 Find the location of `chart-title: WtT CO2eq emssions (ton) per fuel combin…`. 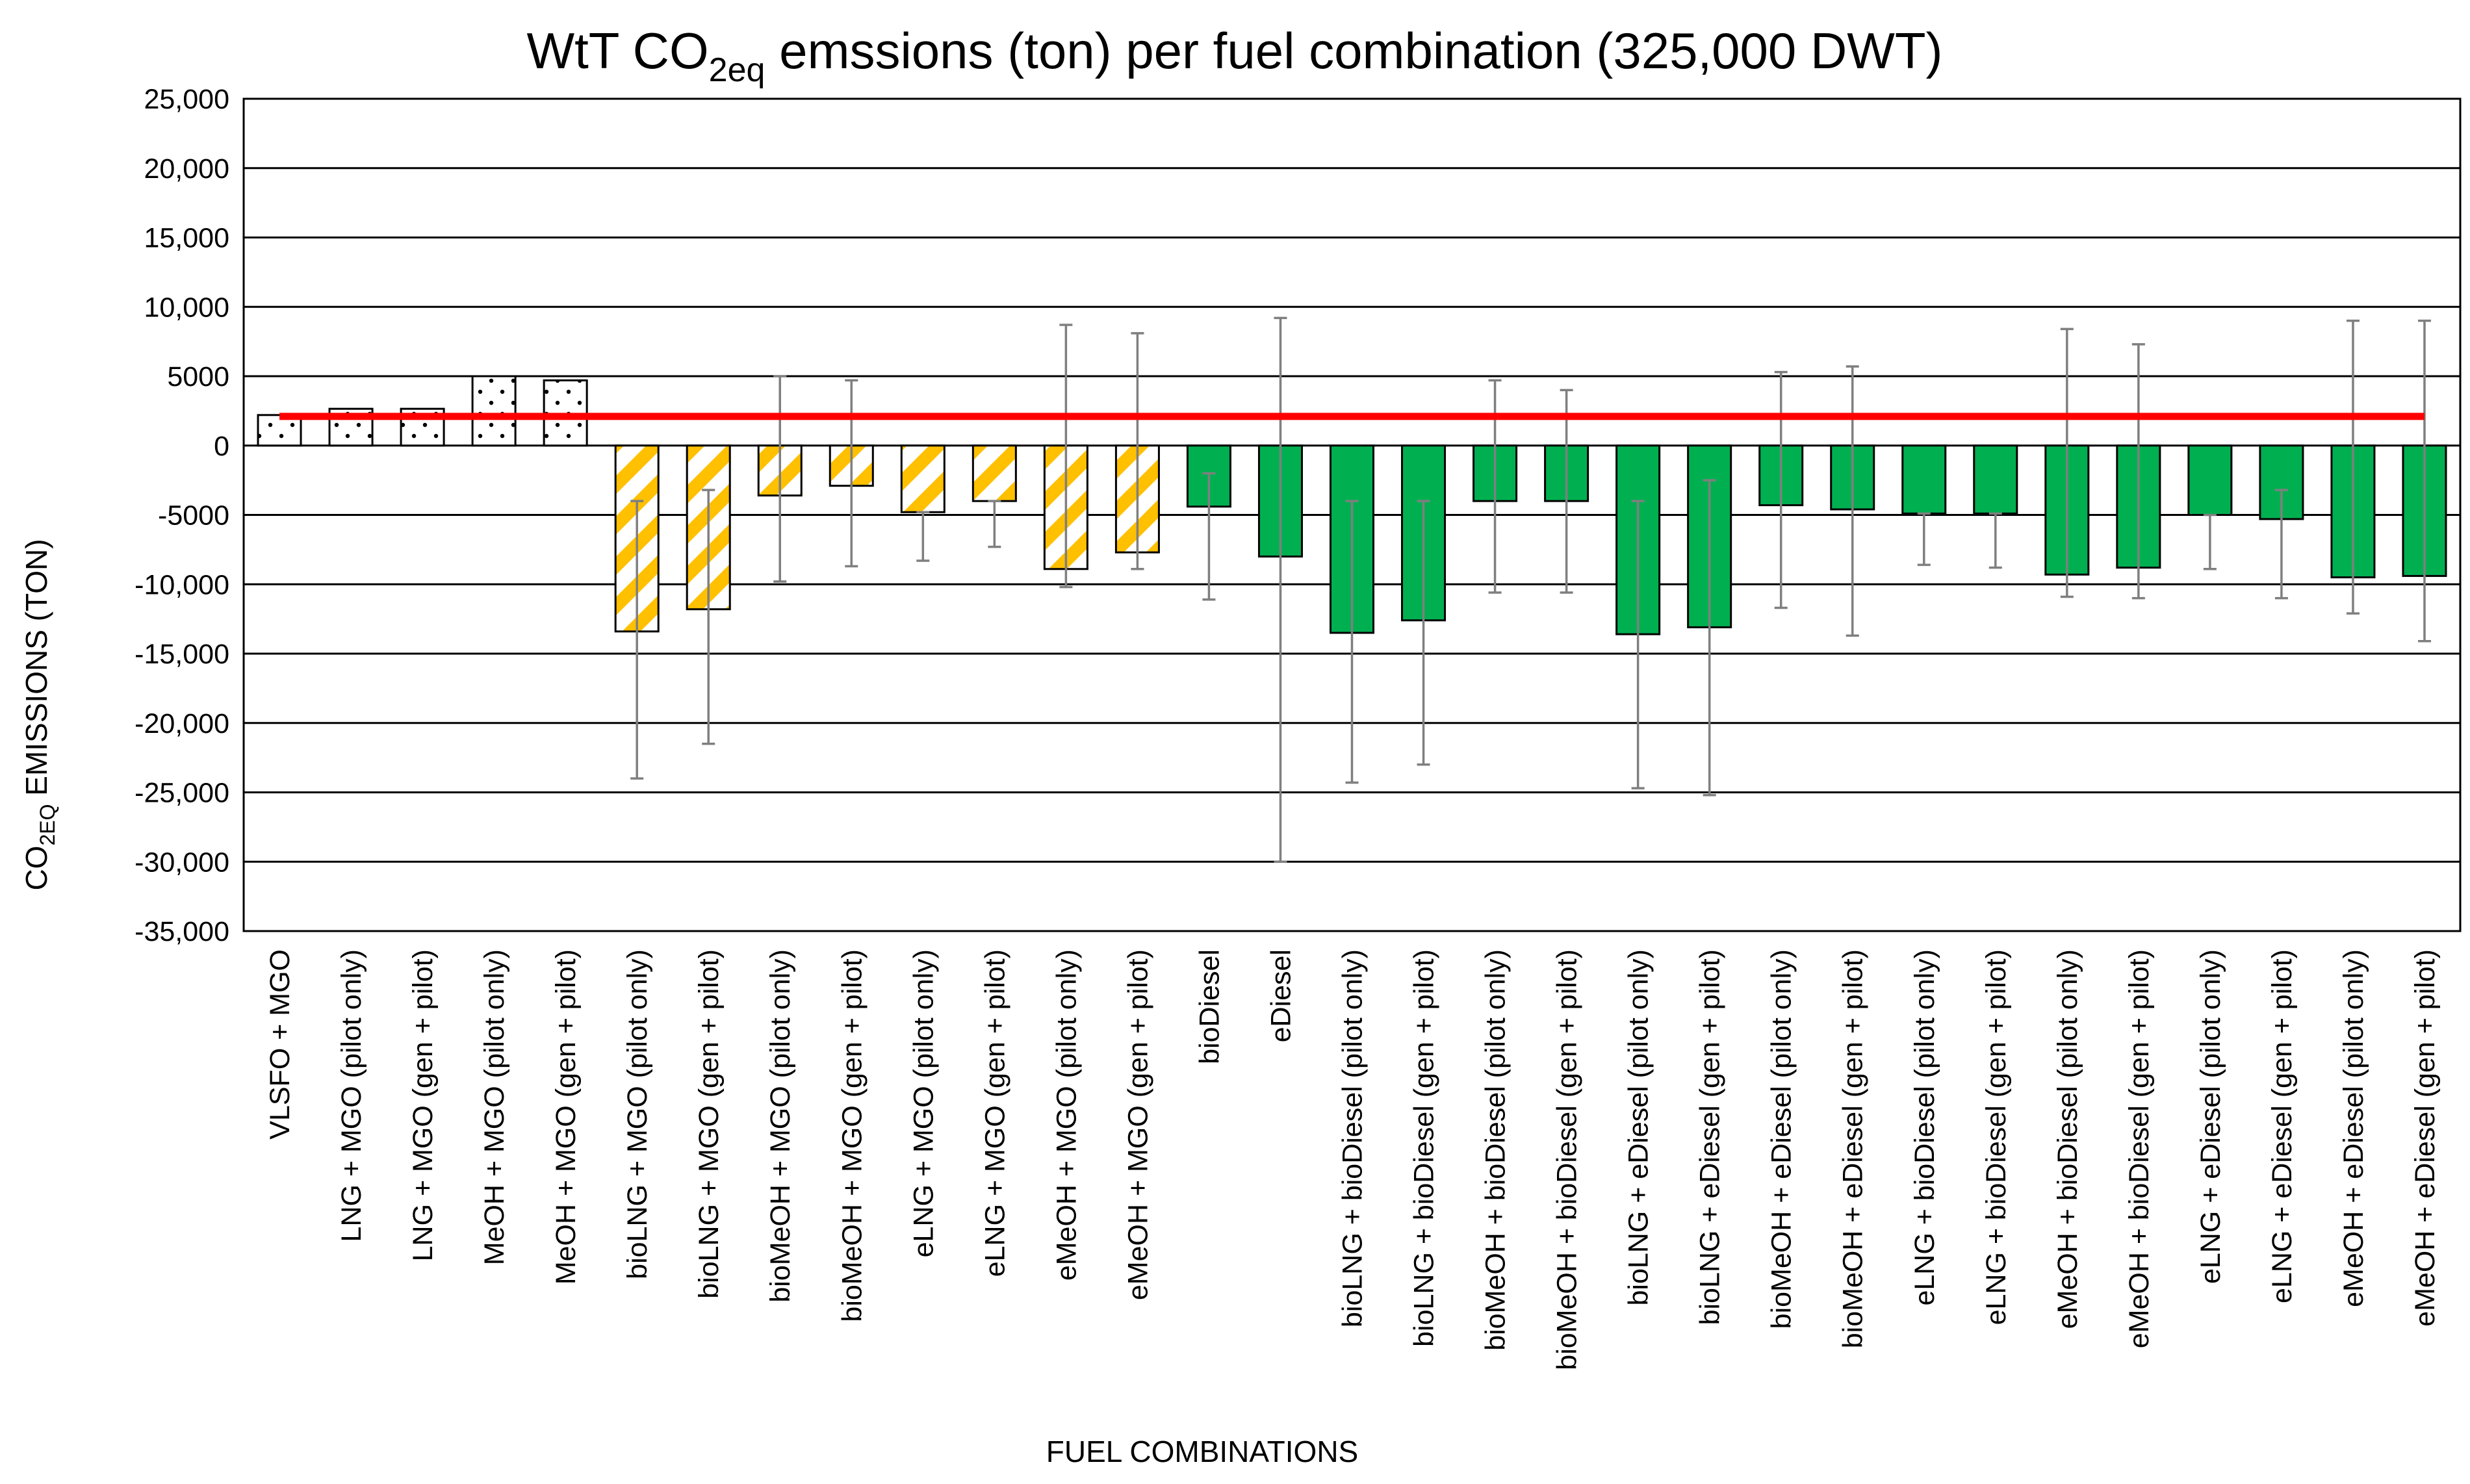

chart-title: WtT CO2eq emssions (ton) per fuel combin… is located at coordinates (1234, 56).